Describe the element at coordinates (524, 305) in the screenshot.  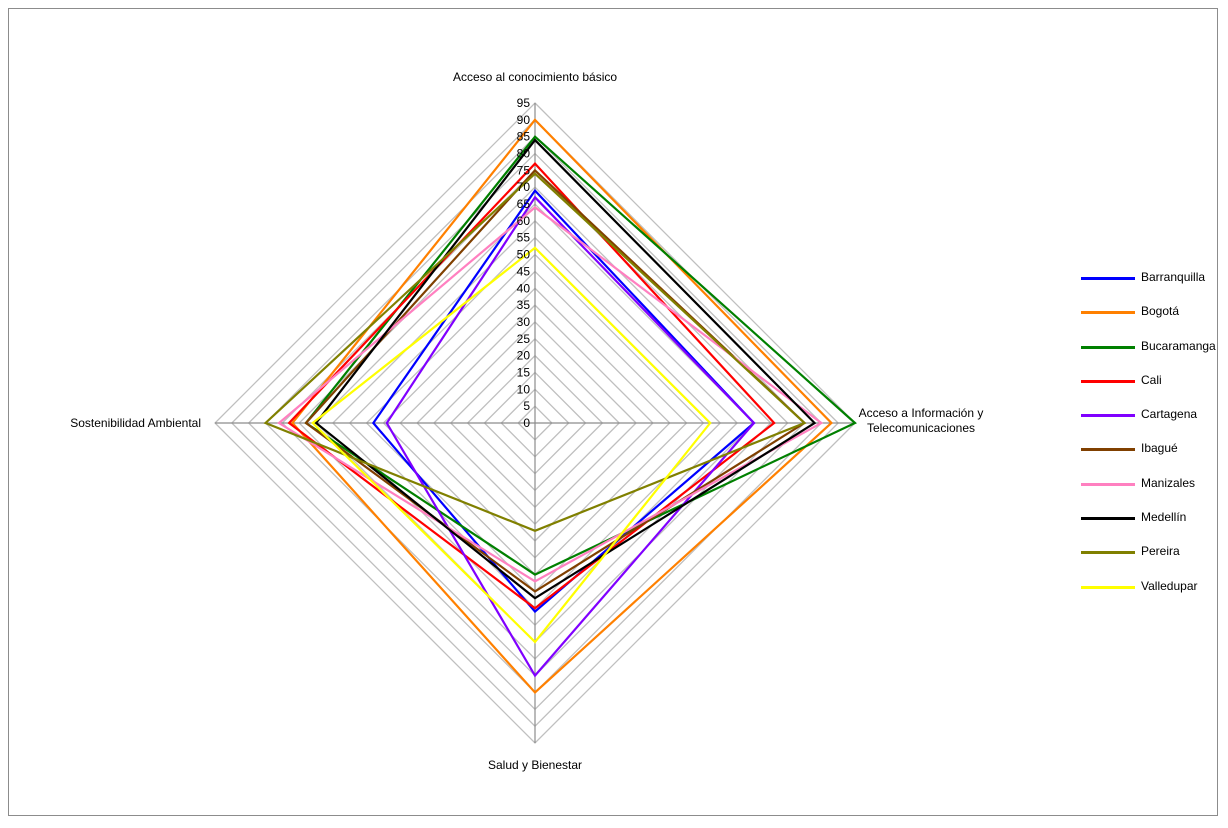
I see `tick-label: 35` at that location.